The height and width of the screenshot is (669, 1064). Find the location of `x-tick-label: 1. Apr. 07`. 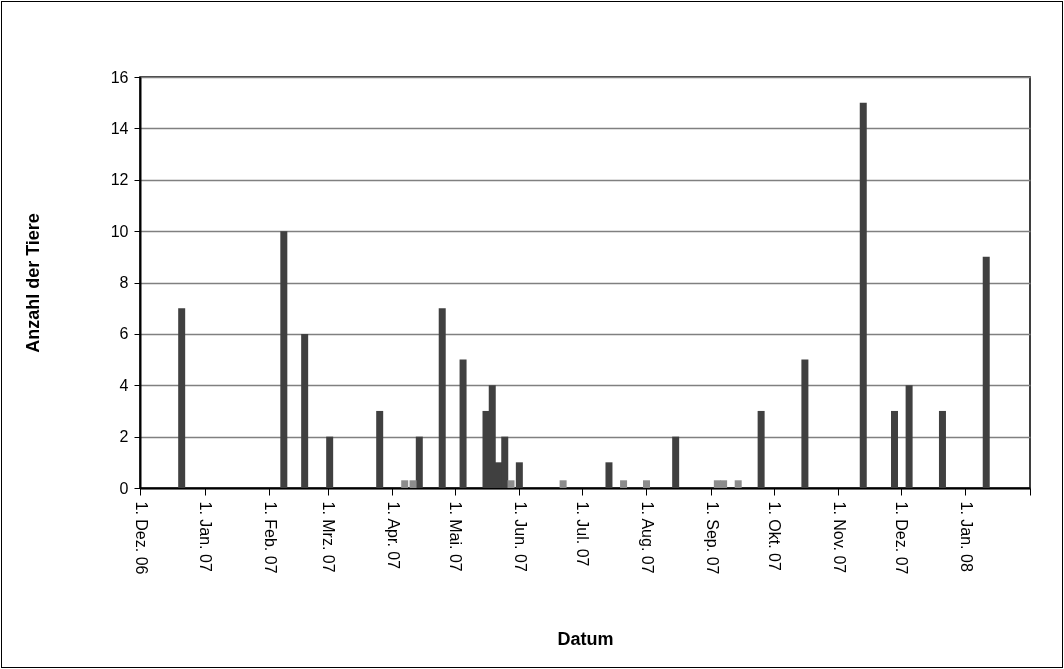

x-tick-label: 1. Apr. 07 is located at coordinates (393, 535).